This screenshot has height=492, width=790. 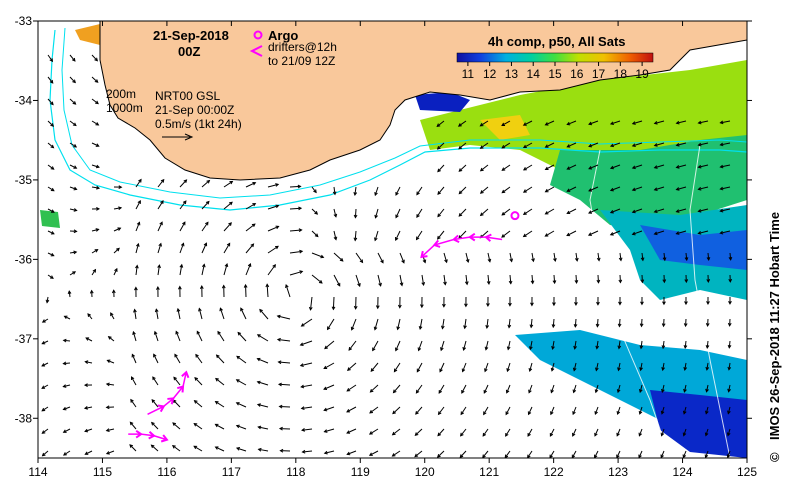 I want to click on isobath-offshore, so click(x=630, y=303).